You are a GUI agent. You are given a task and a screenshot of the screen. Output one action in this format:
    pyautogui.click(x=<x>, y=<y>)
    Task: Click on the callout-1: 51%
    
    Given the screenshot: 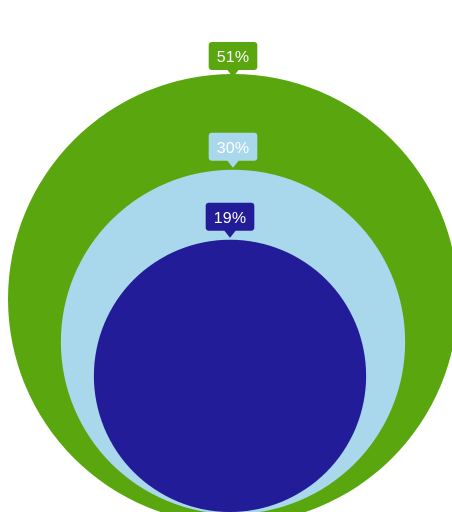 What is the action you would take?
    pyautogui.click(x=233, y=59)
    